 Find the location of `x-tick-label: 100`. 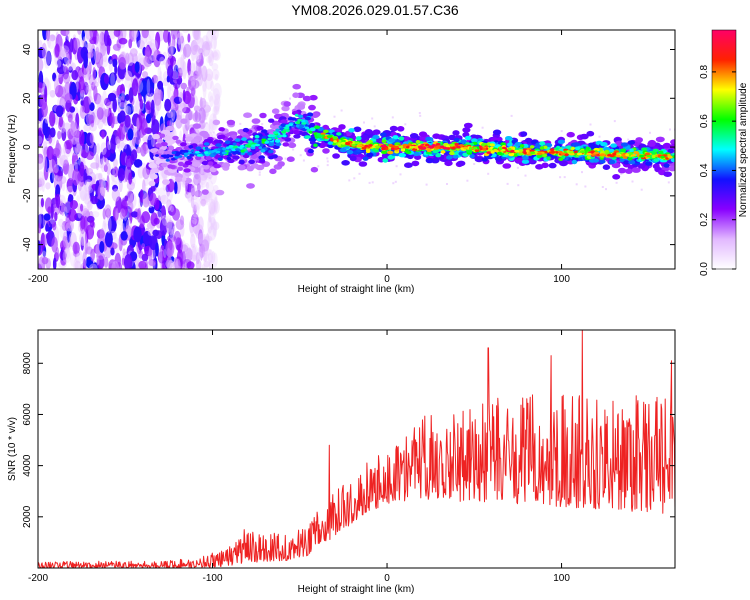

x-tick-label: 100 is located at coordinates (561, 578).